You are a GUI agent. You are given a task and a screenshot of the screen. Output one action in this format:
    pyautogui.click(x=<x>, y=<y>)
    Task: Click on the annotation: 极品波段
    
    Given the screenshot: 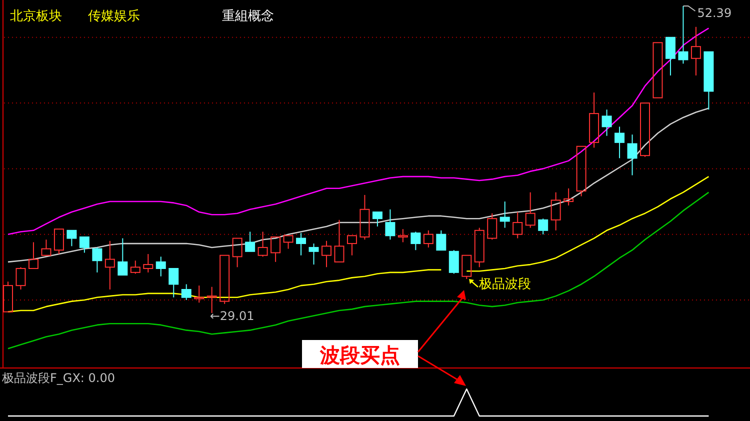 What is the action you would take?
    pyautogui.click(x=504, y=284)
    